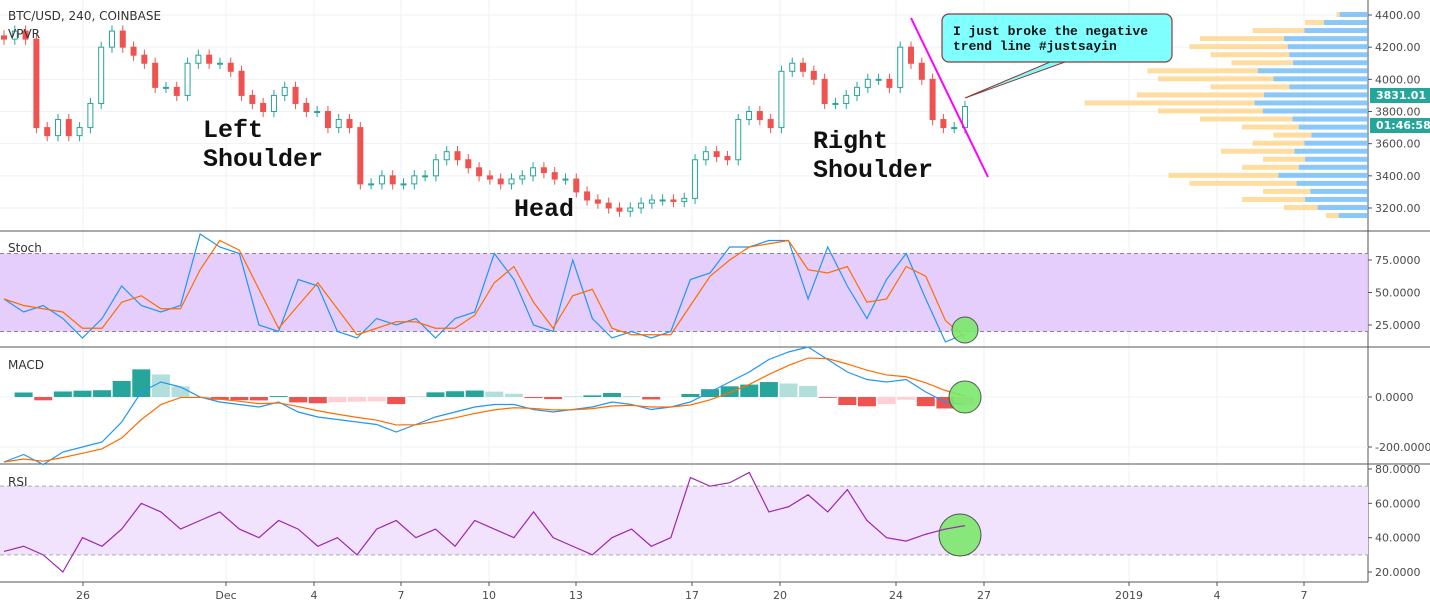 The image size is (1430, 607). I want to click on callout-pointer, so click(1015, 80).